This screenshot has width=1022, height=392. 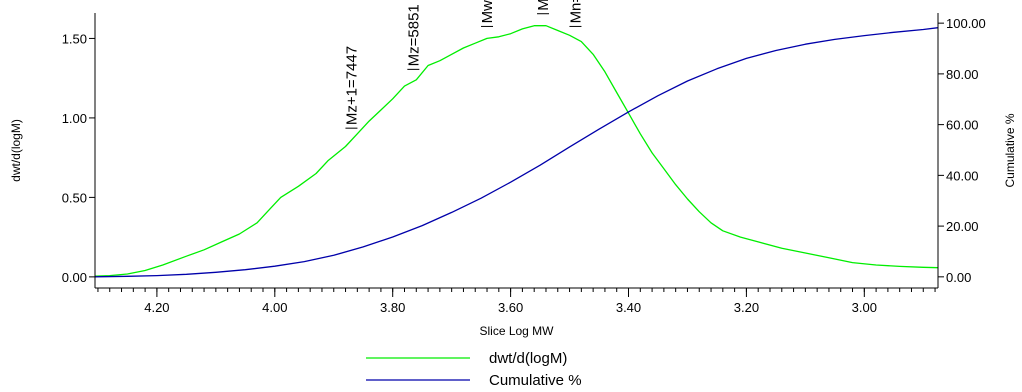 What do you see at coordinates (487, 11) in the screenshot?
I see `marker-label: Mw=4349` at bounding box center [487, 11].